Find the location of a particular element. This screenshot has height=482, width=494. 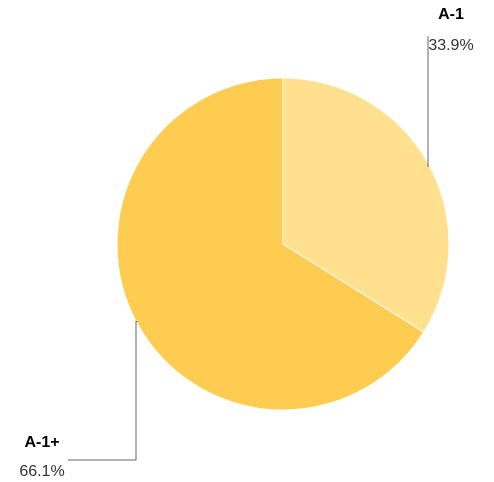

slice-value-a-1-plus: 66.1% is located at coordinates (41, 471).